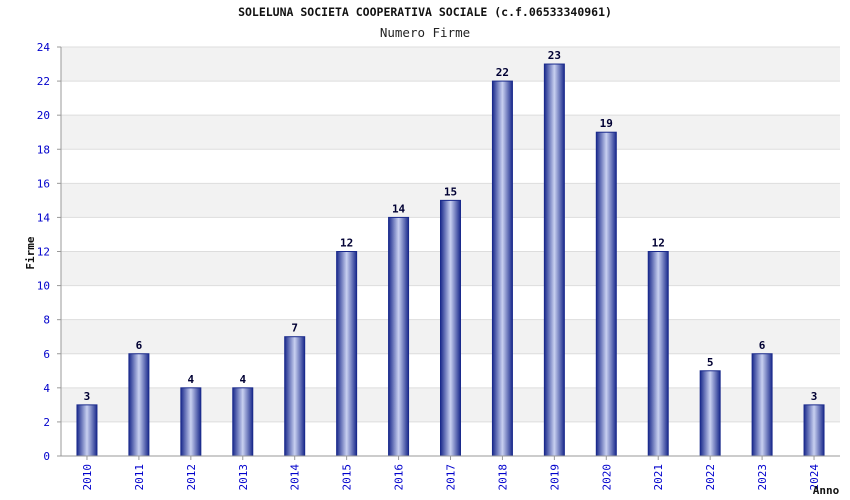 The image size is (850, 500). I want to click on x-axis-title: Anno, so click(826, 490).